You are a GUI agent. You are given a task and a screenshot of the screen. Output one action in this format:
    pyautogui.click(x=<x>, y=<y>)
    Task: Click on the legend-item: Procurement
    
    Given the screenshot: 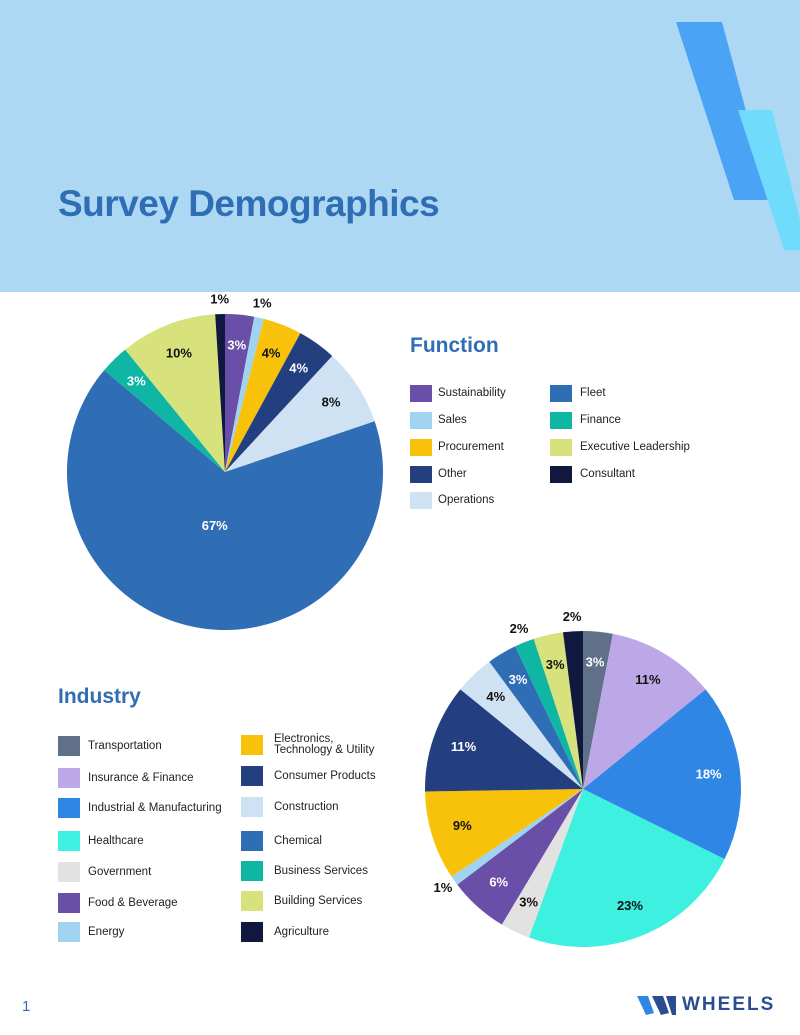 What is the action you would take?
    pyautogui.click(x=499, y=447)
    